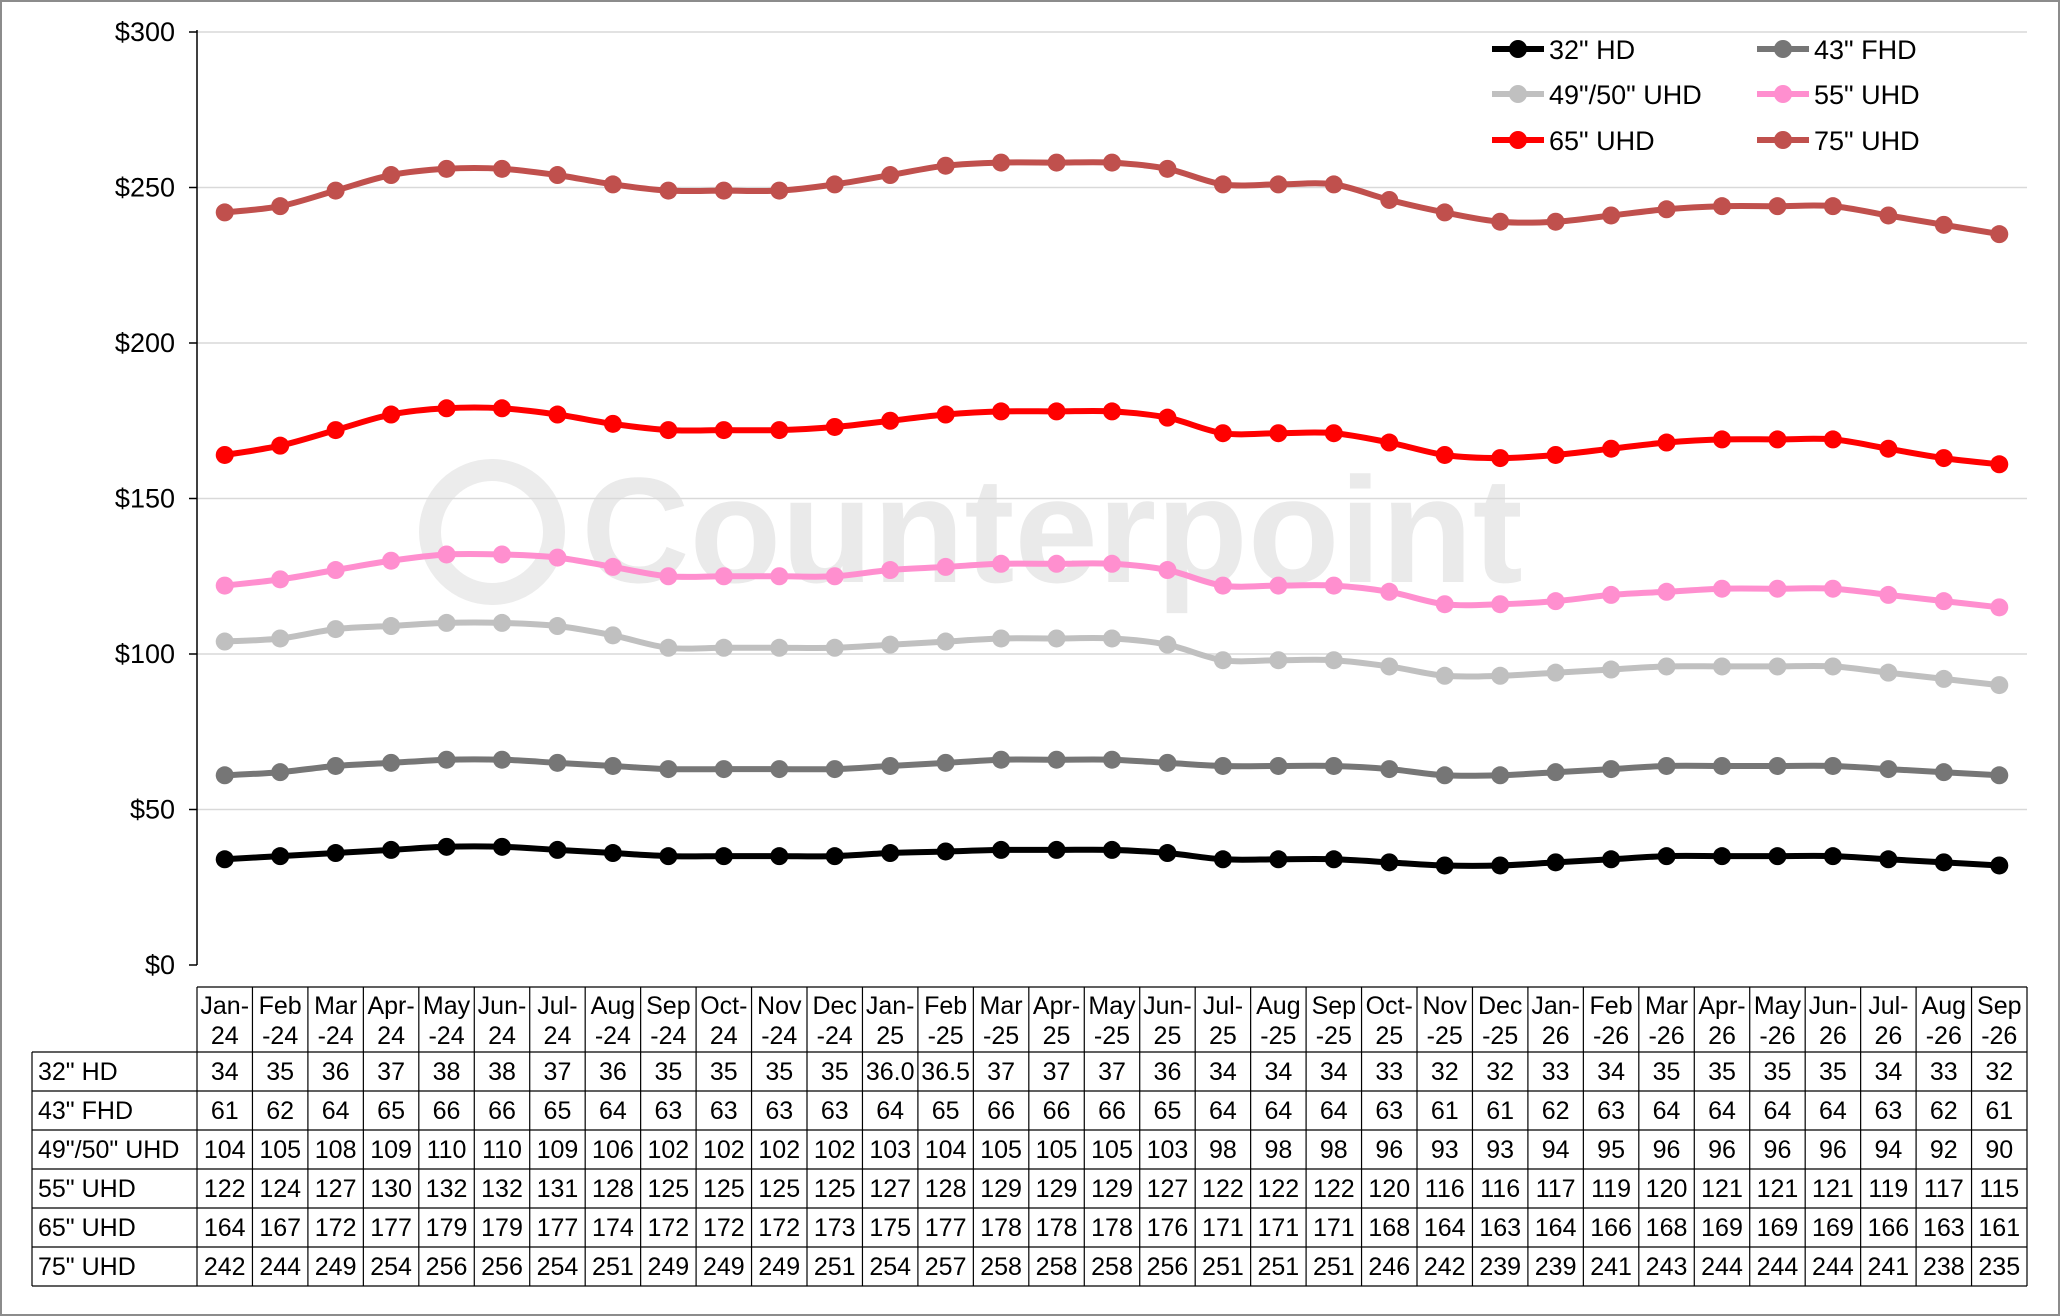 This screenshot has height=1316, width=2060. Describe the element at coordinates (391, 1189) in the screenshot. I see `data-label: 130` at that location.